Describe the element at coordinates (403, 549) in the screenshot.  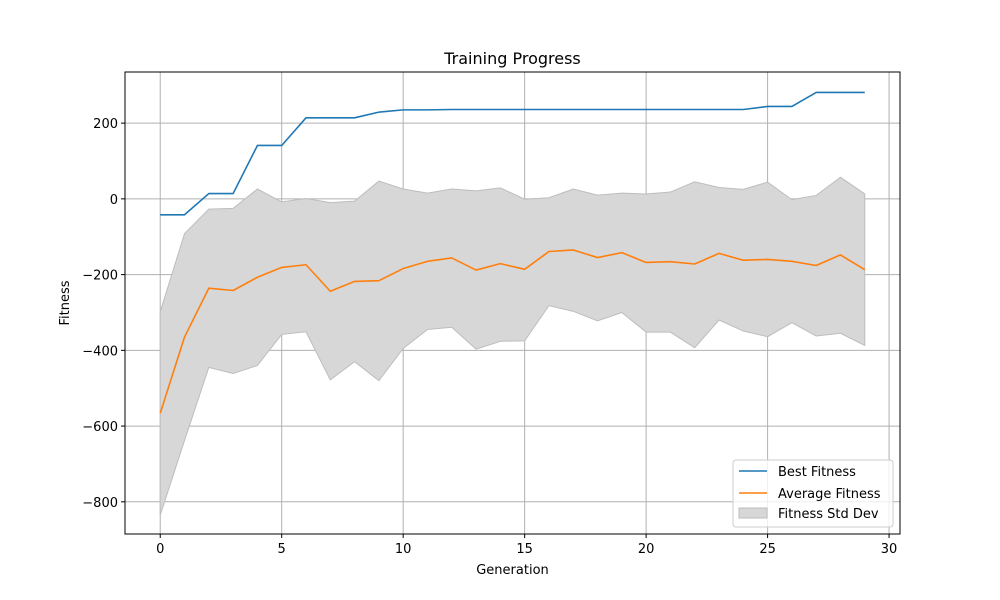
I see `x-tick-label: 10` at that location.